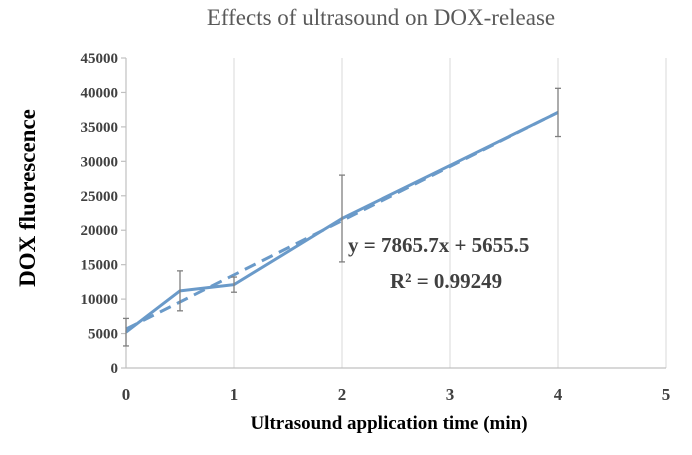 The image size is (692, 455). I want to click on x-tick-label: 2, so click(342, 394).